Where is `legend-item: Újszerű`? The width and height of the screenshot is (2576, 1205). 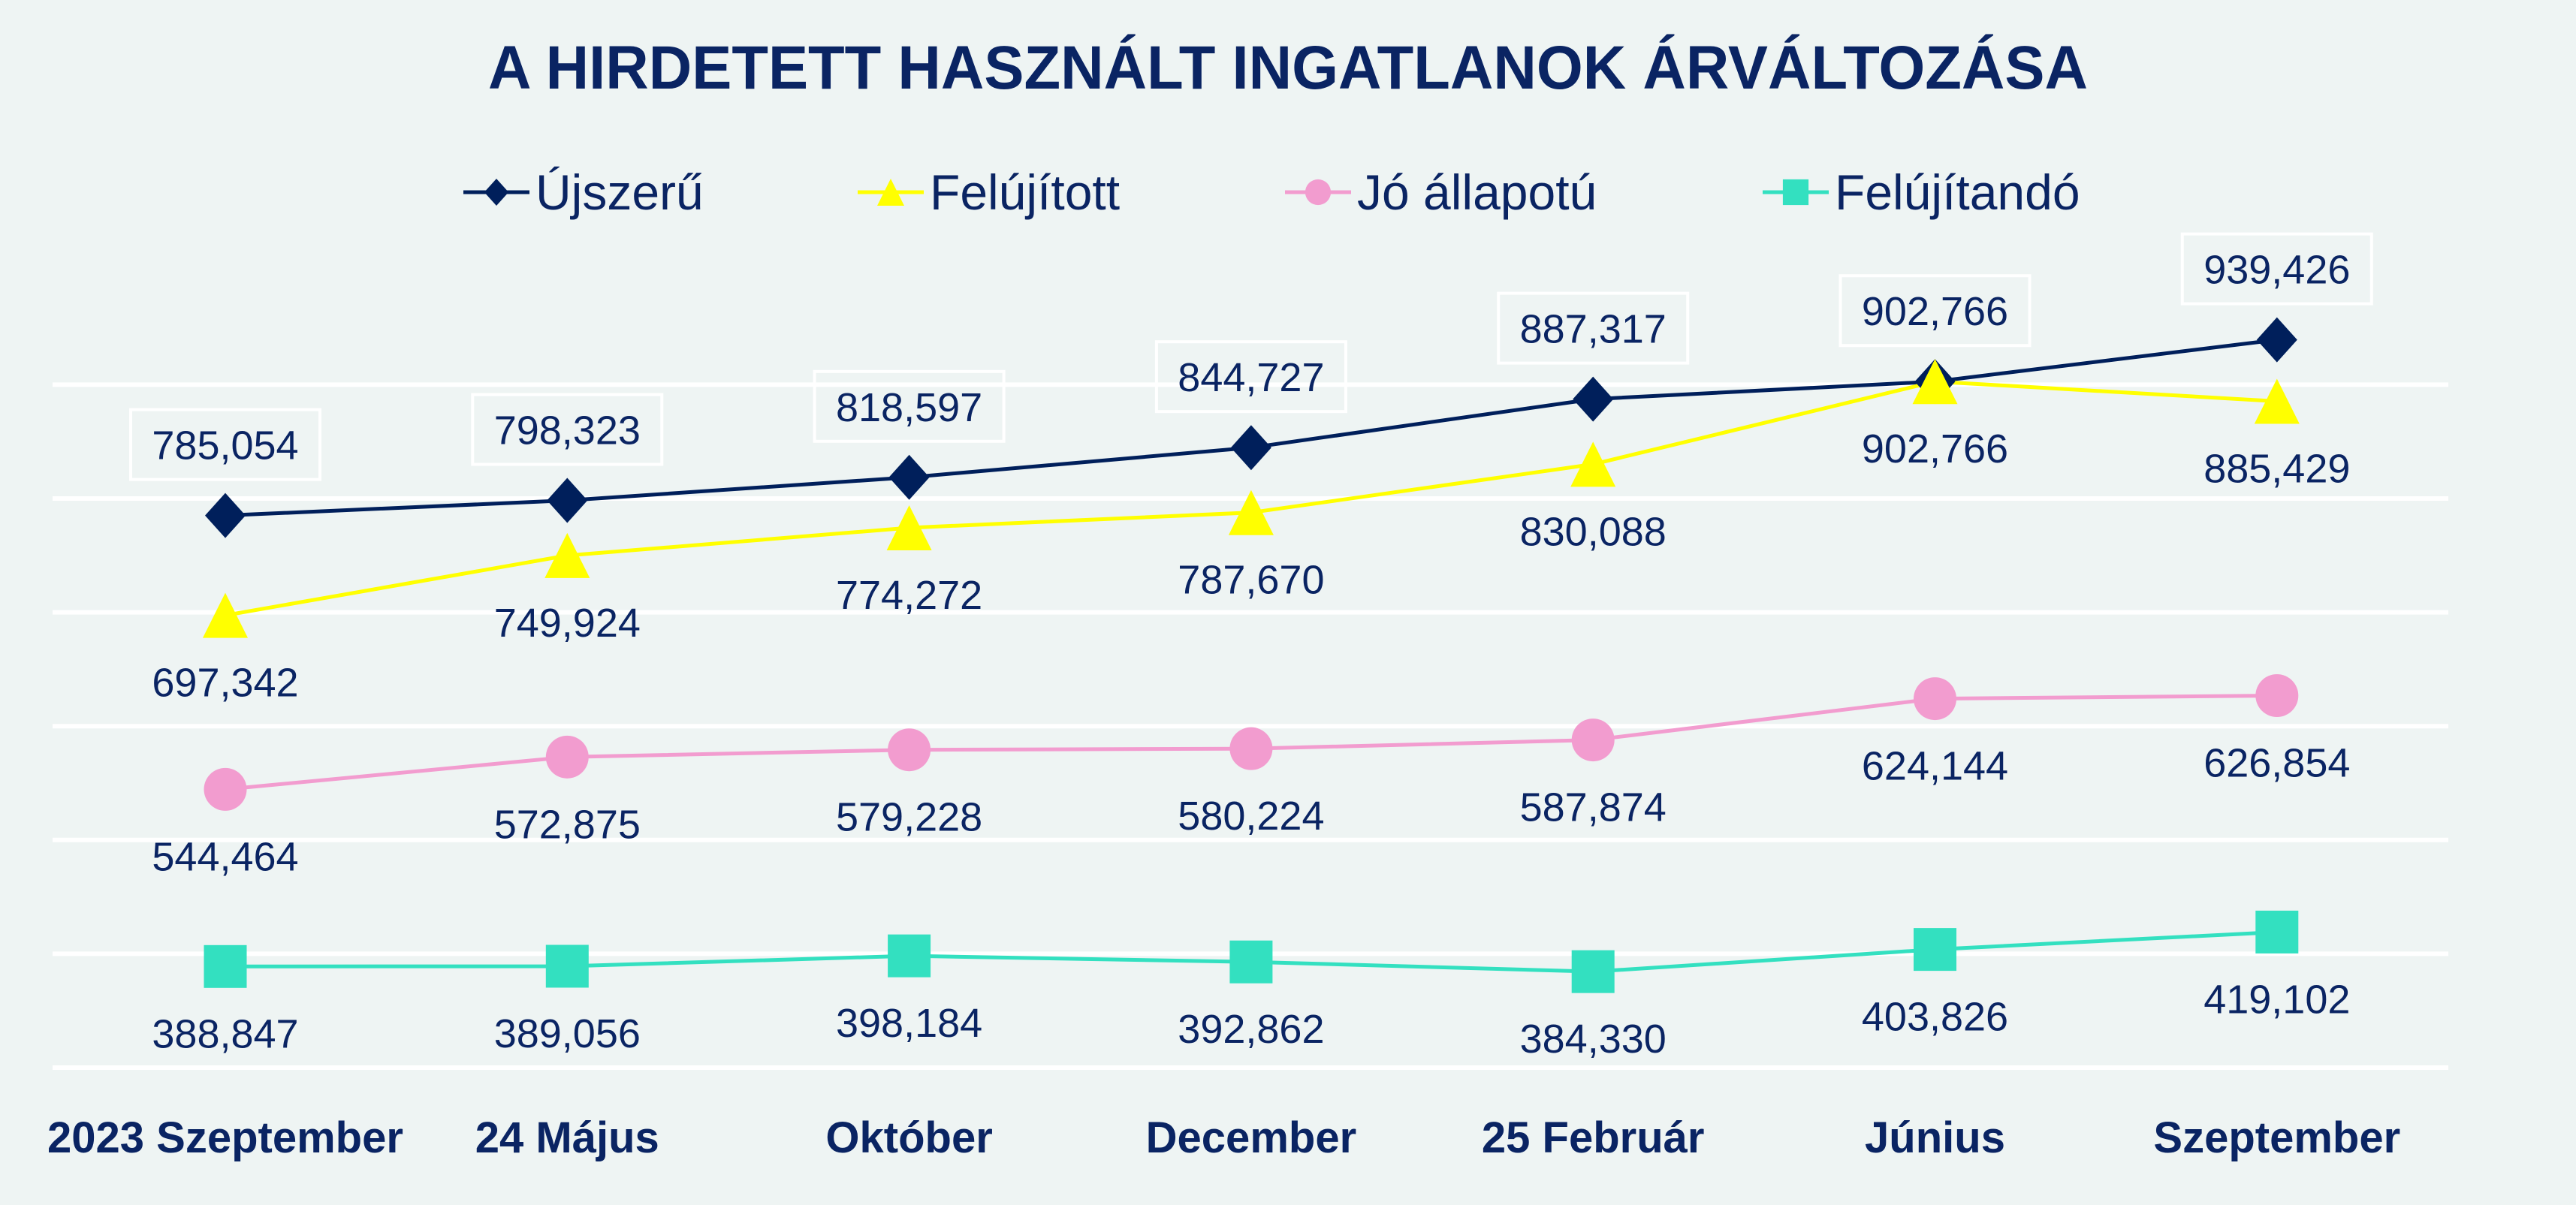
legend-item: Újszerű is located at coordinates (583, 192).